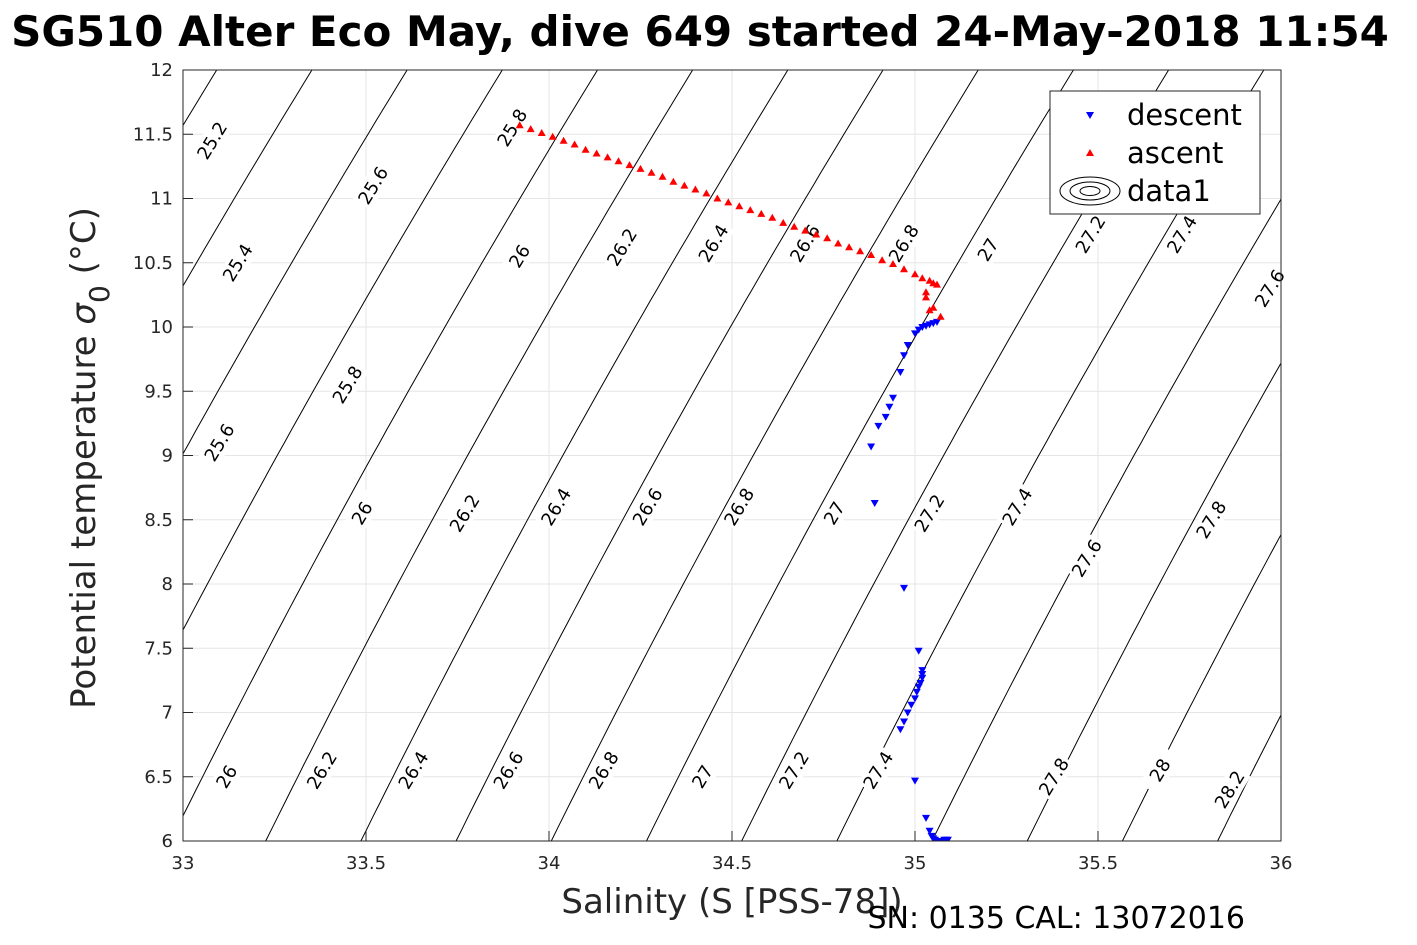 This screenshot has height=945, width=1417. What do you see at coordinates (549, 863) in the screenshot?
I see `x-tick-label: 34` at bounding box center [549, 863].